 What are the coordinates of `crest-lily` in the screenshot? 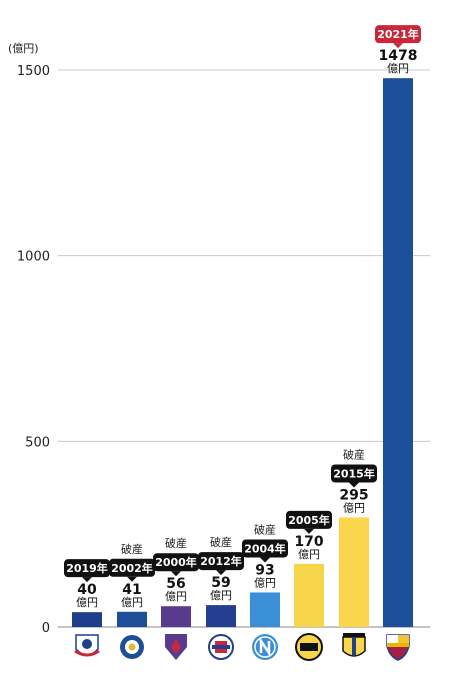 It's located at (176, 646).